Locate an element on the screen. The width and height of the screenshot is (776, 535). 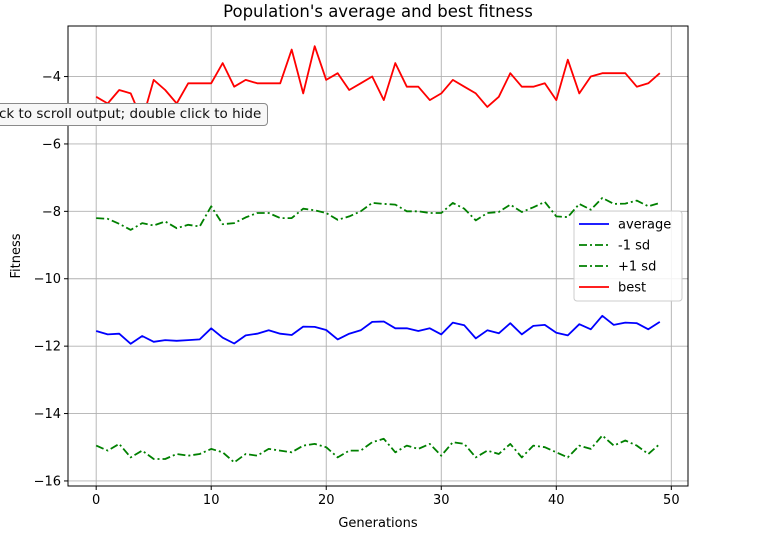
legend: average -1 sd +1 sd best is located at coordinates (628, 256).